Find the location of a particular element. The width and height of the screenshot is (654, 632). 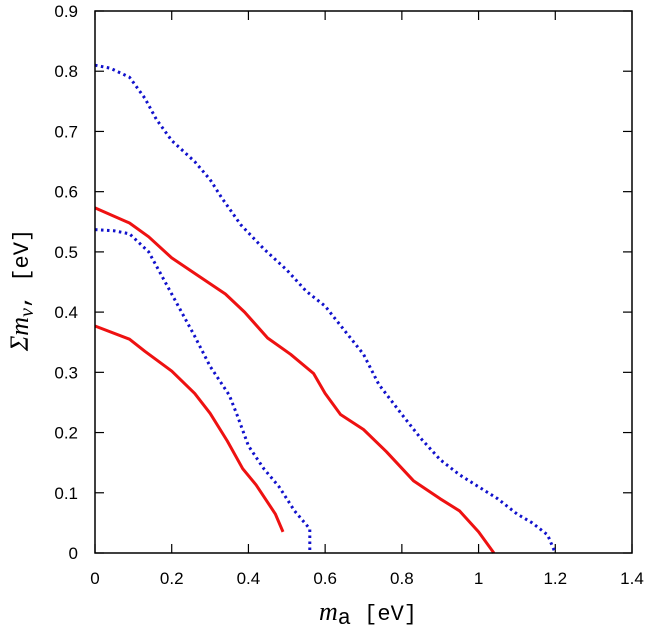

x-tick-label: 0 is located at coordinates (94, 578).